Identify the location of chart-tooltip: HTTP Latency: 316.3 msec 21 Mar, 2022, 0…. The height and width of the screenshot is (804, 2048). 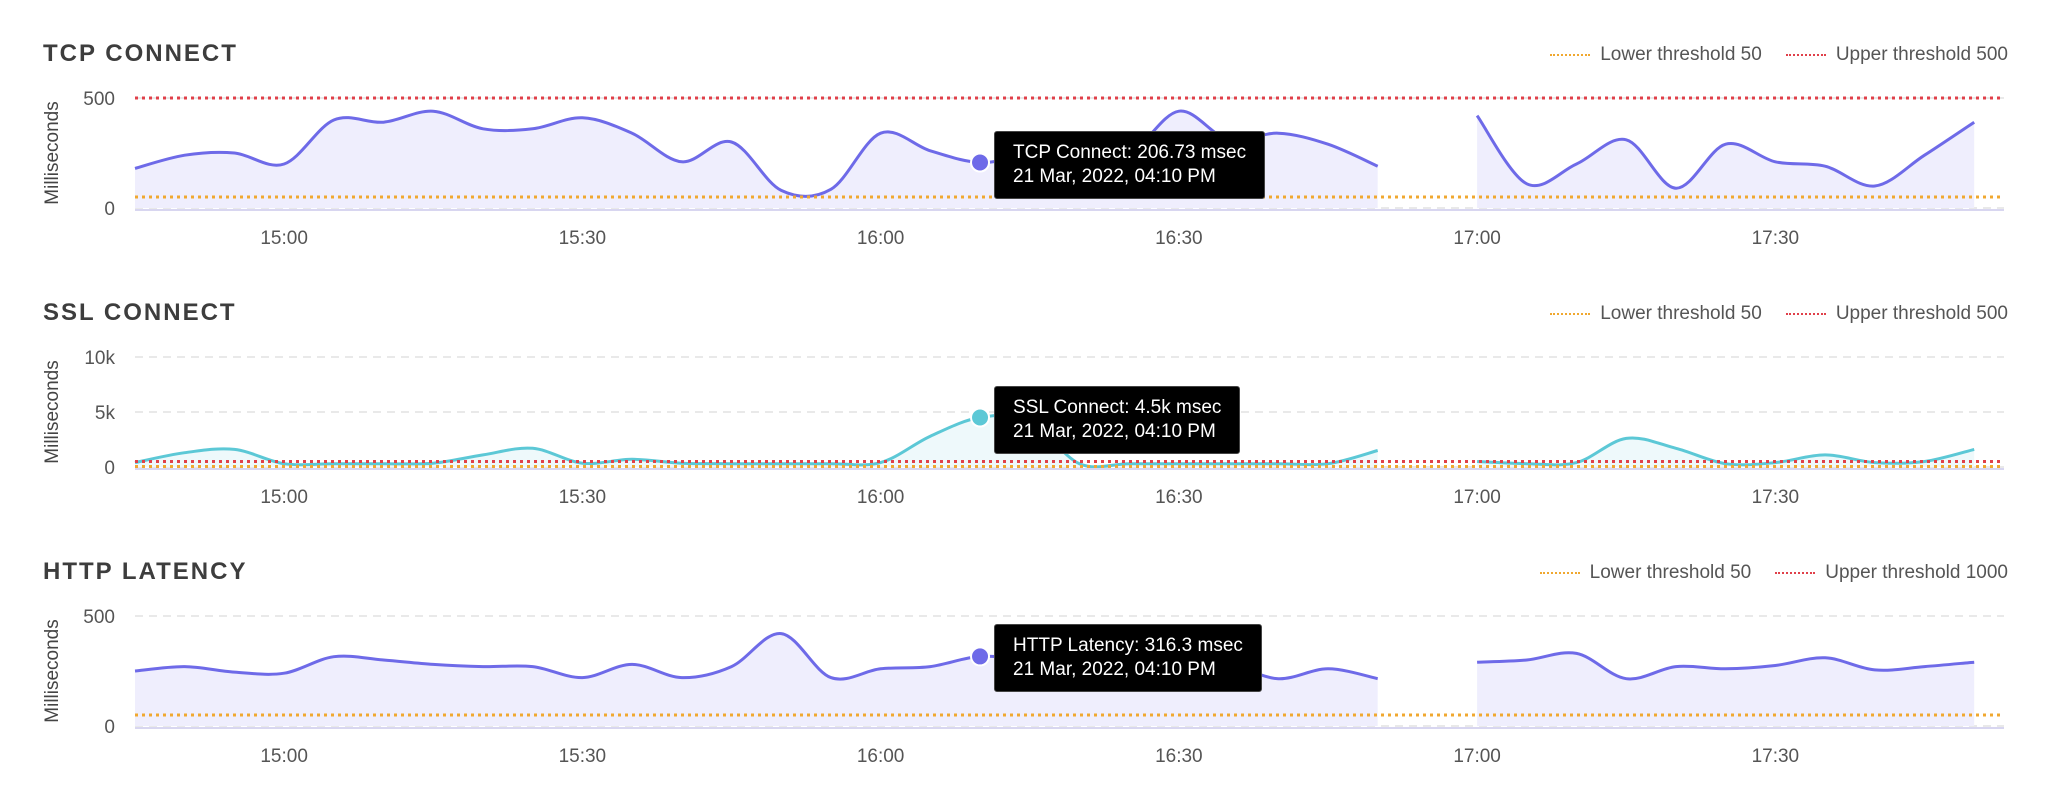
(1128, 658).